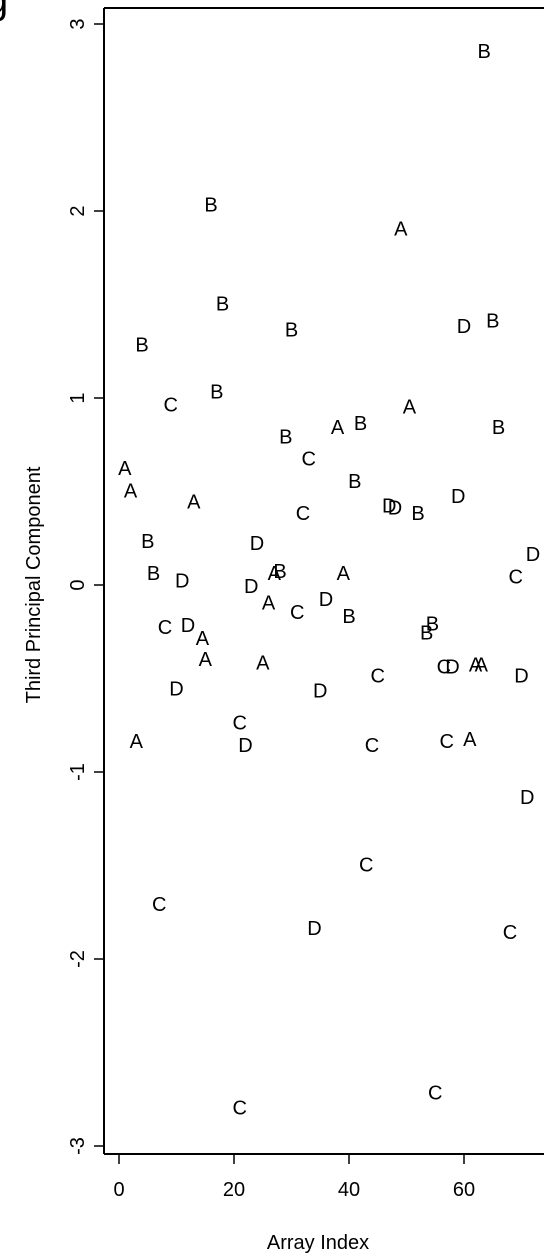  What do you see at coordinates (78, 959) in the screenshot?
I see `y-tick-label: -2` at bounding box center [78, 959].